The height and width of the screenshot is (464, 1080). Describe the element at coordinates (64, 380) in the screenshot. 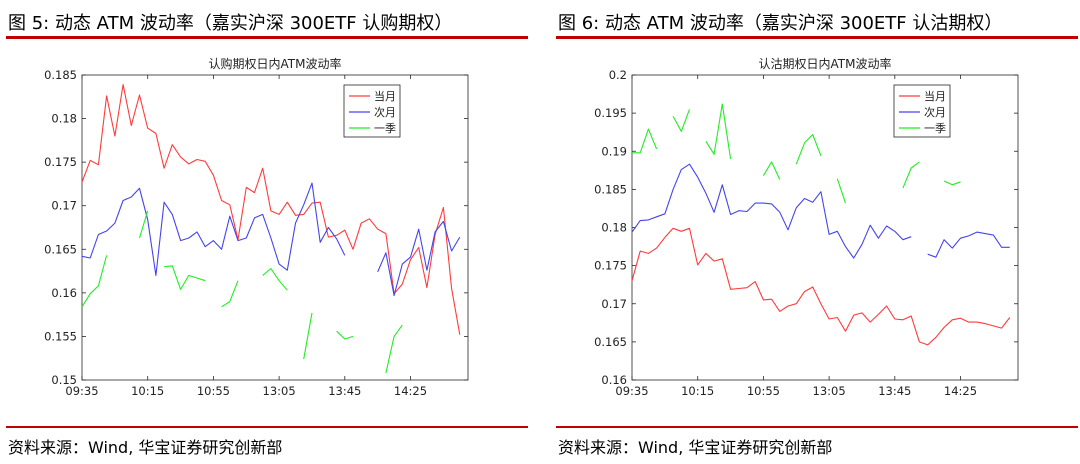

I see `y-tick-label: 0.15` at that location.